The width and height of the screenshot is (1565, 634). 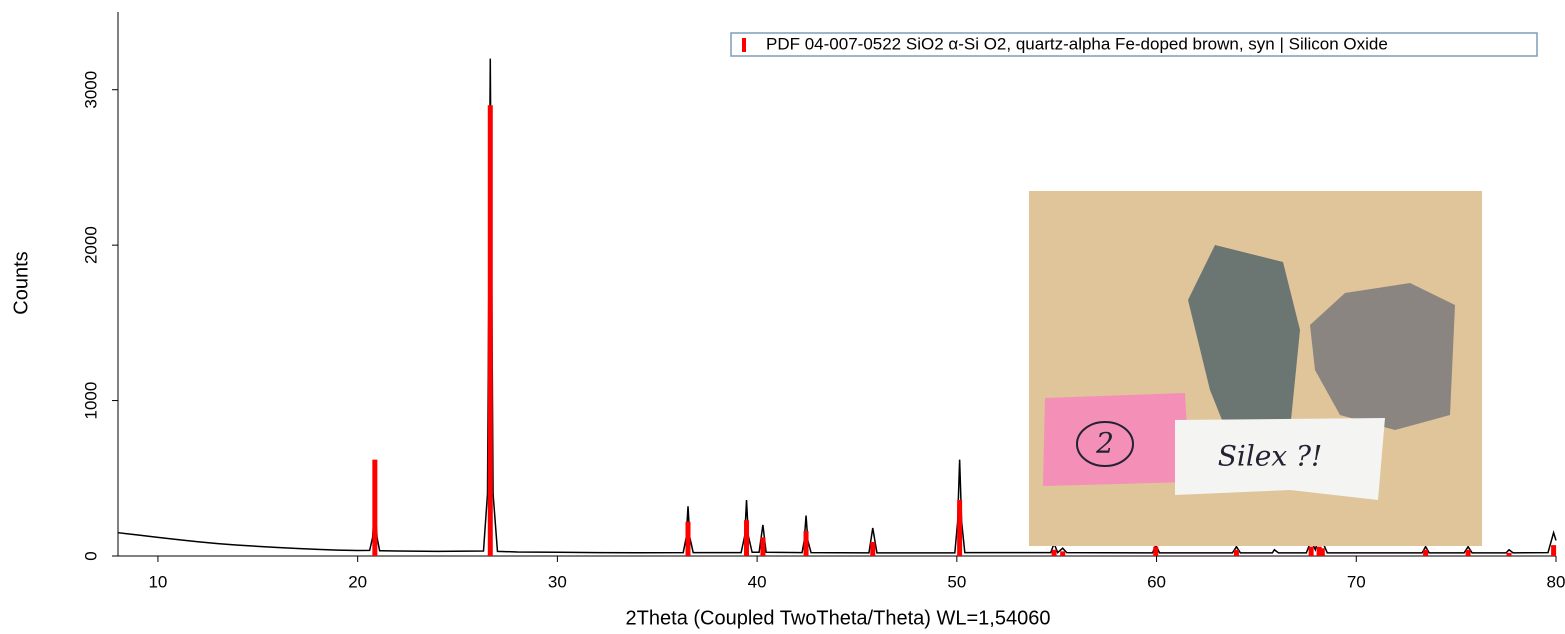 I want to click on x-tick-label: 10, so click(x=157, y=581).